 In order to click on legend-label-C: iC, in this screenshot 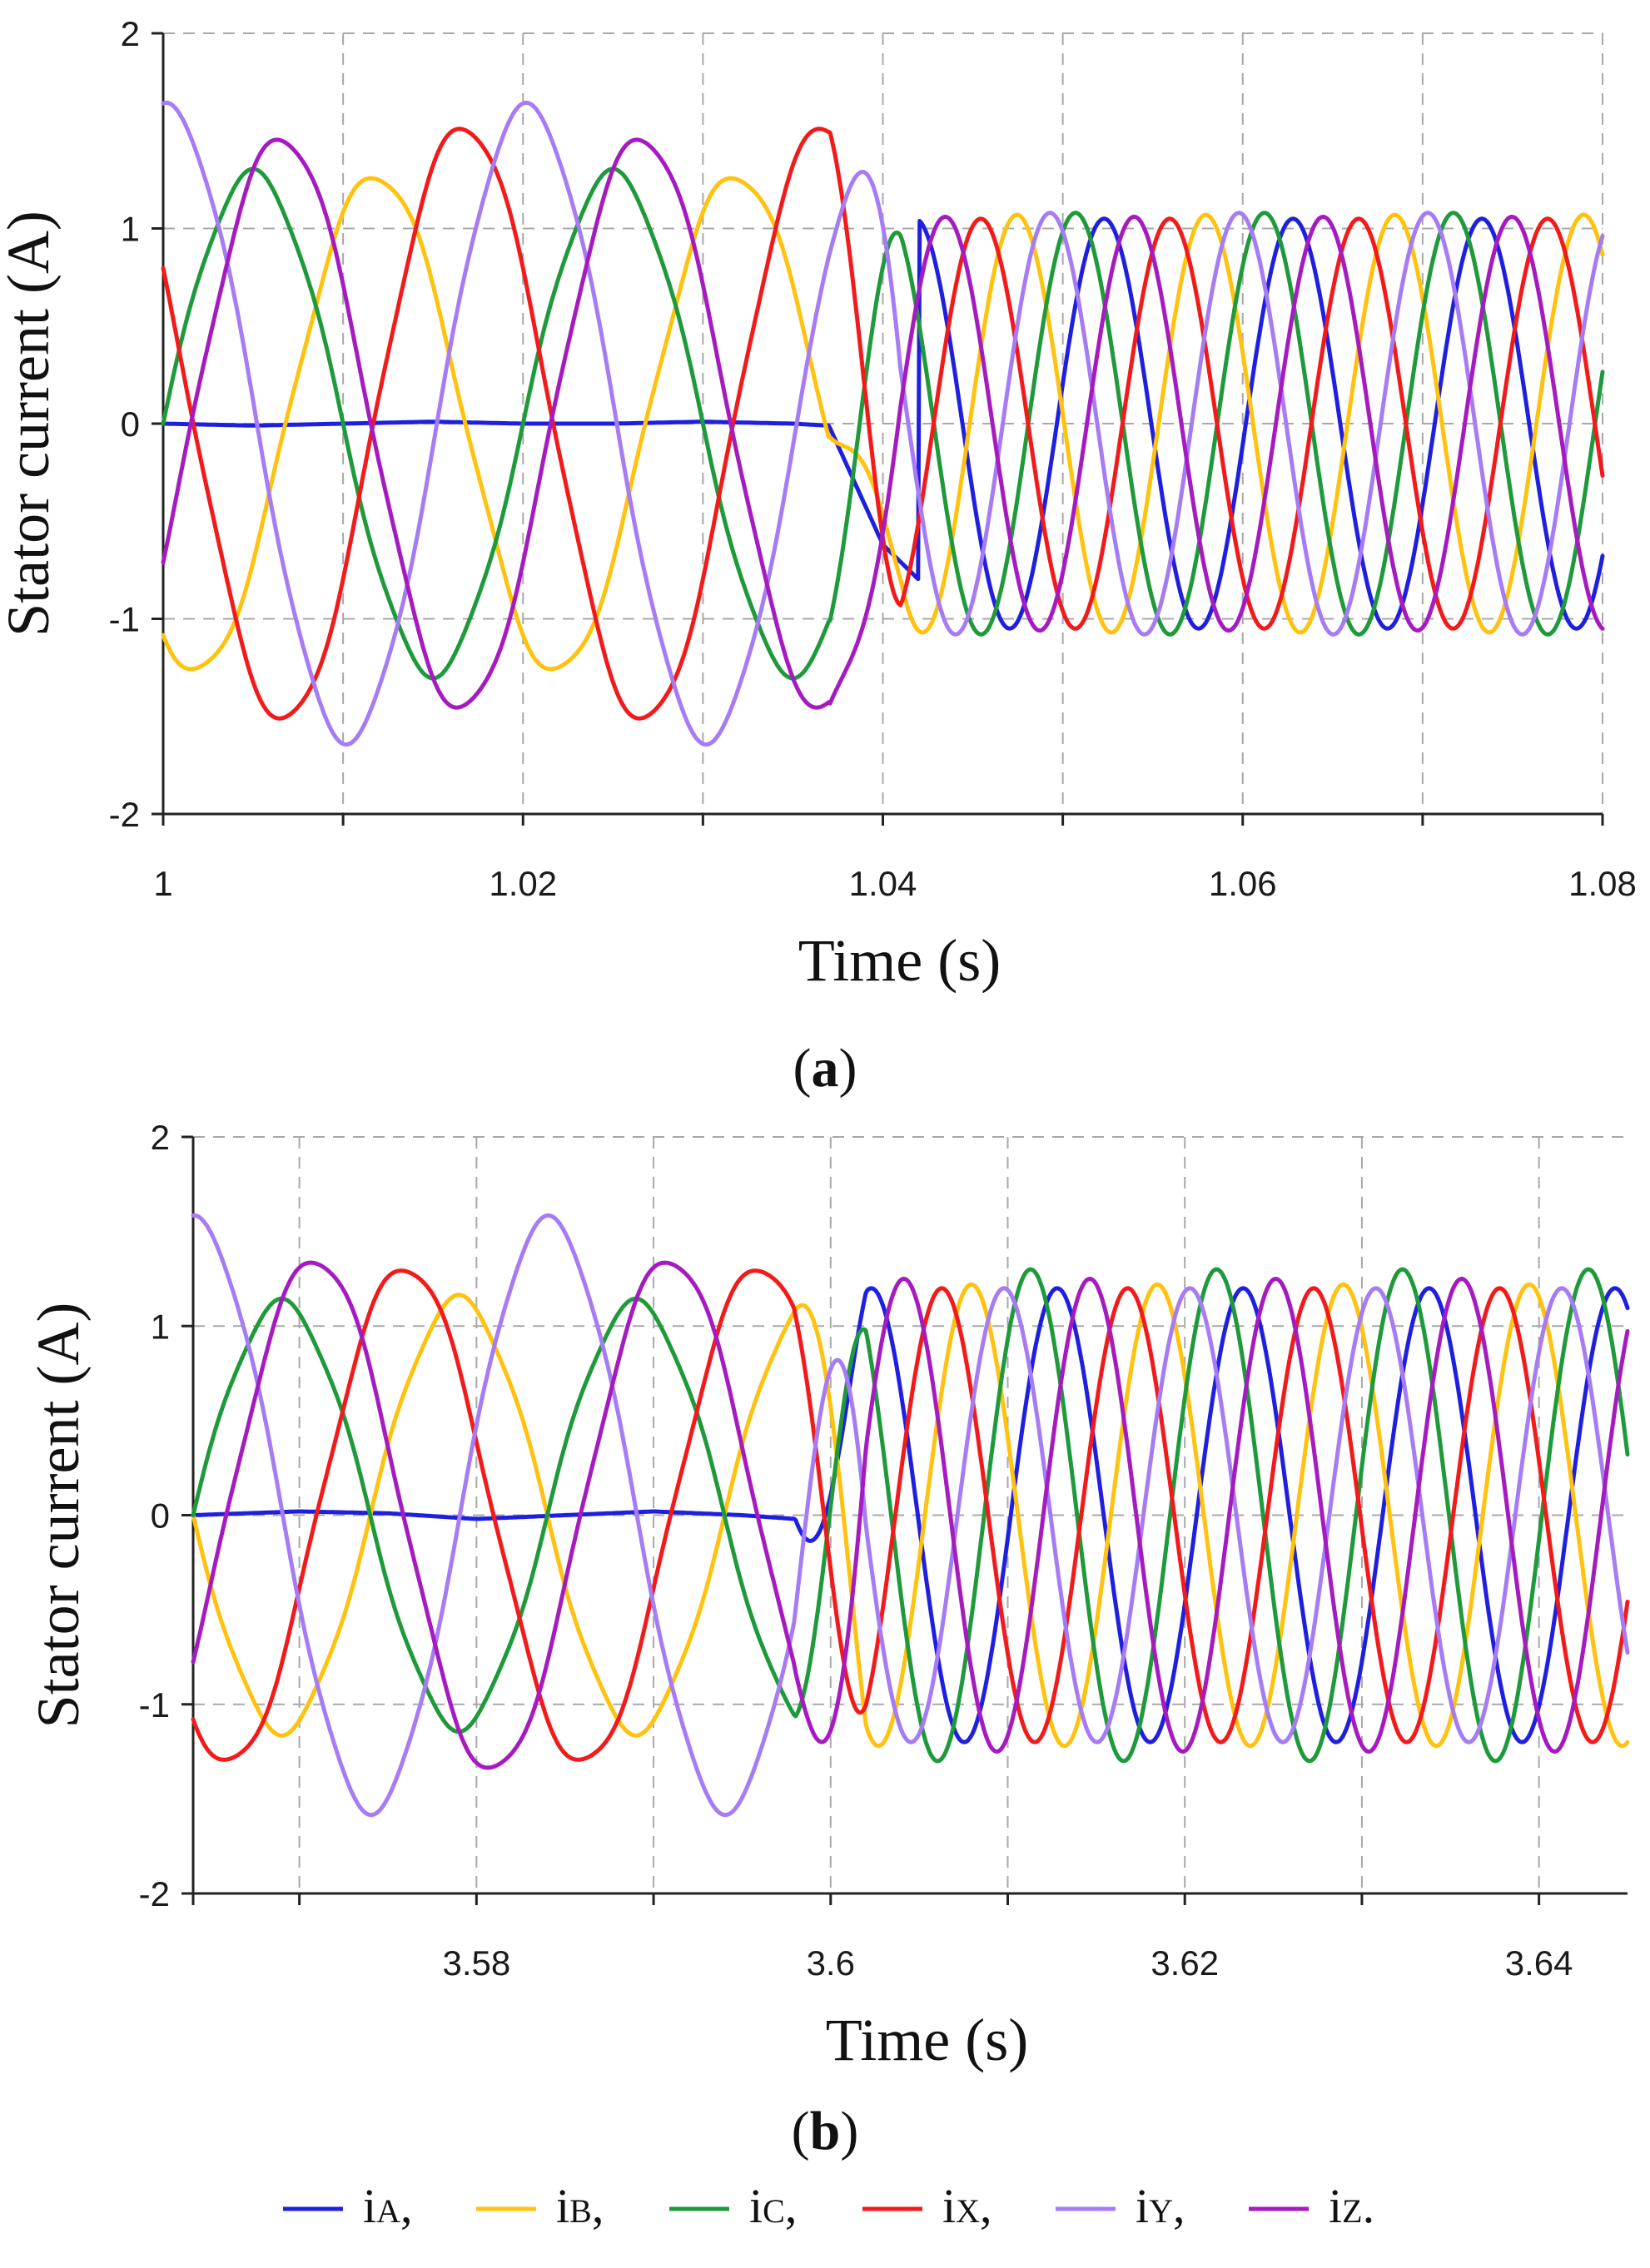, I will do `click(773, 2206)`.